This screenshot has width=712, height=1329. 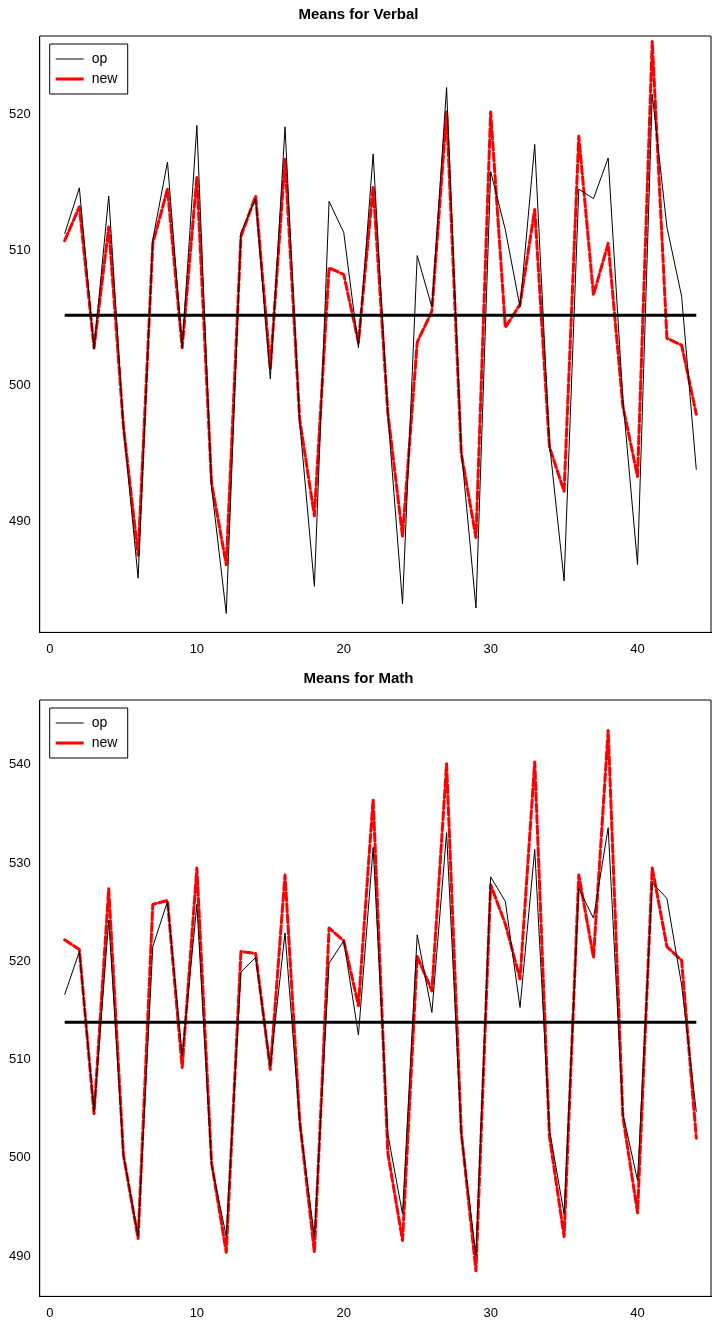 I want to click on y-tick-label: 530, so click(x=19, y=862).